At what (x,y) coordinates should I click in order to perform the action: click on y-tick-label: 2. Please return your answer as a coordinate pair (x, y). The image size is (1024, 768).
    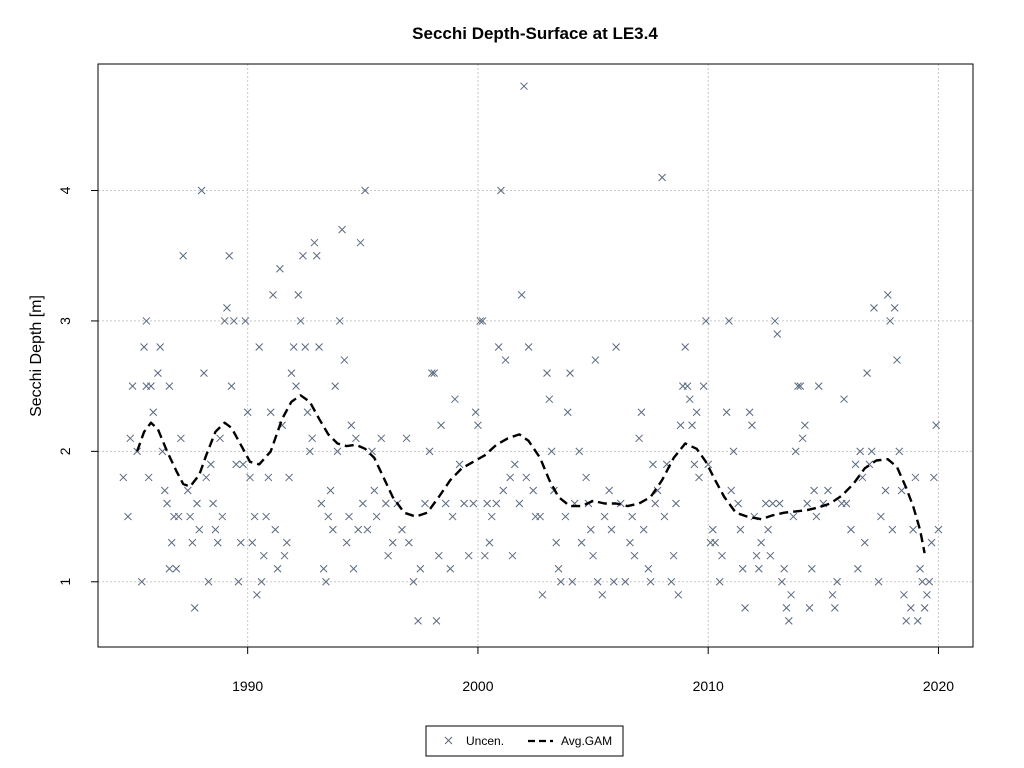
    Looking at the image, I should click on (65, 451).